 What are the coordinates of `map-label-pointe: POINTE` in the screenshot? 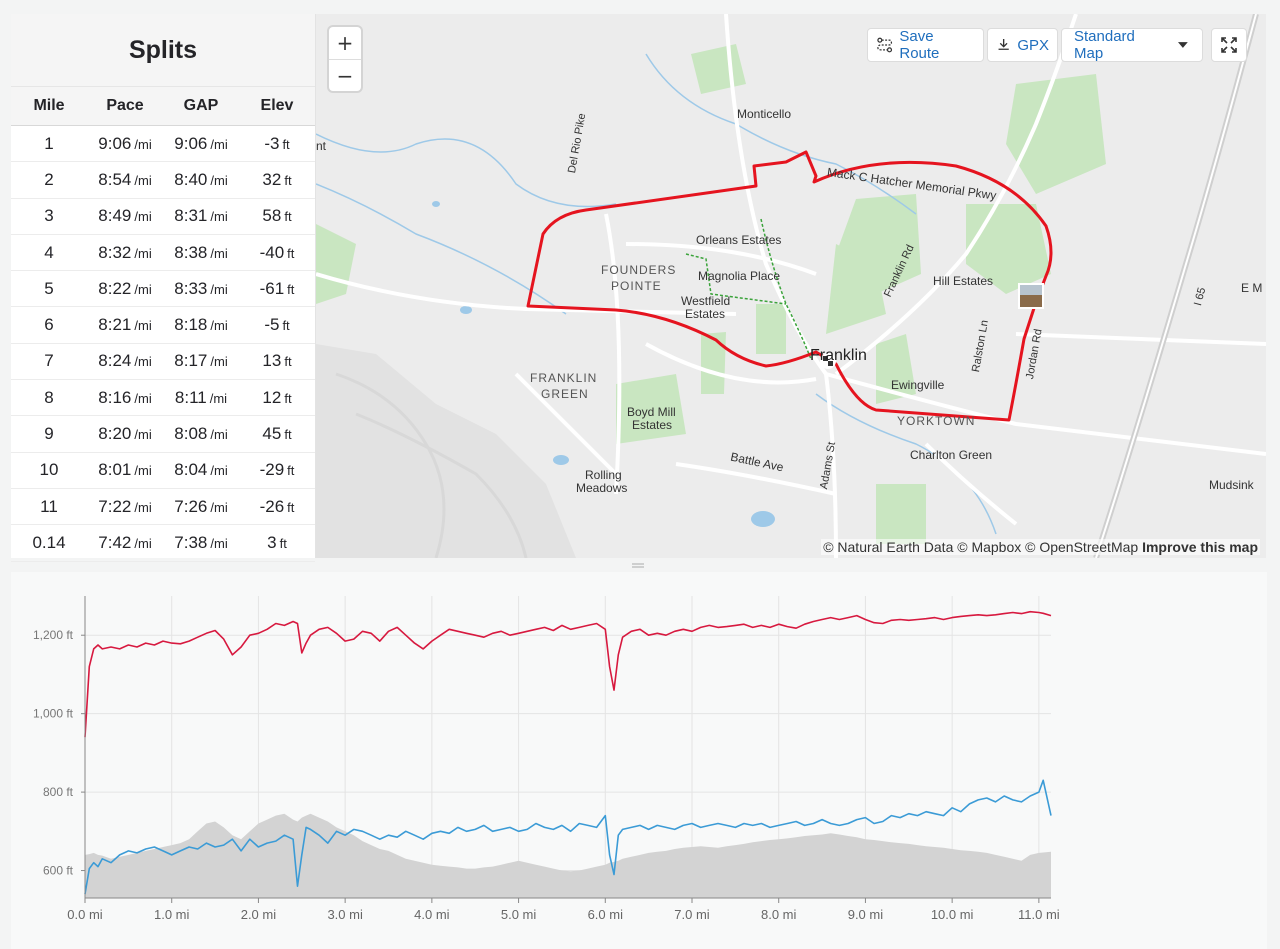 It's located at (636, 286).